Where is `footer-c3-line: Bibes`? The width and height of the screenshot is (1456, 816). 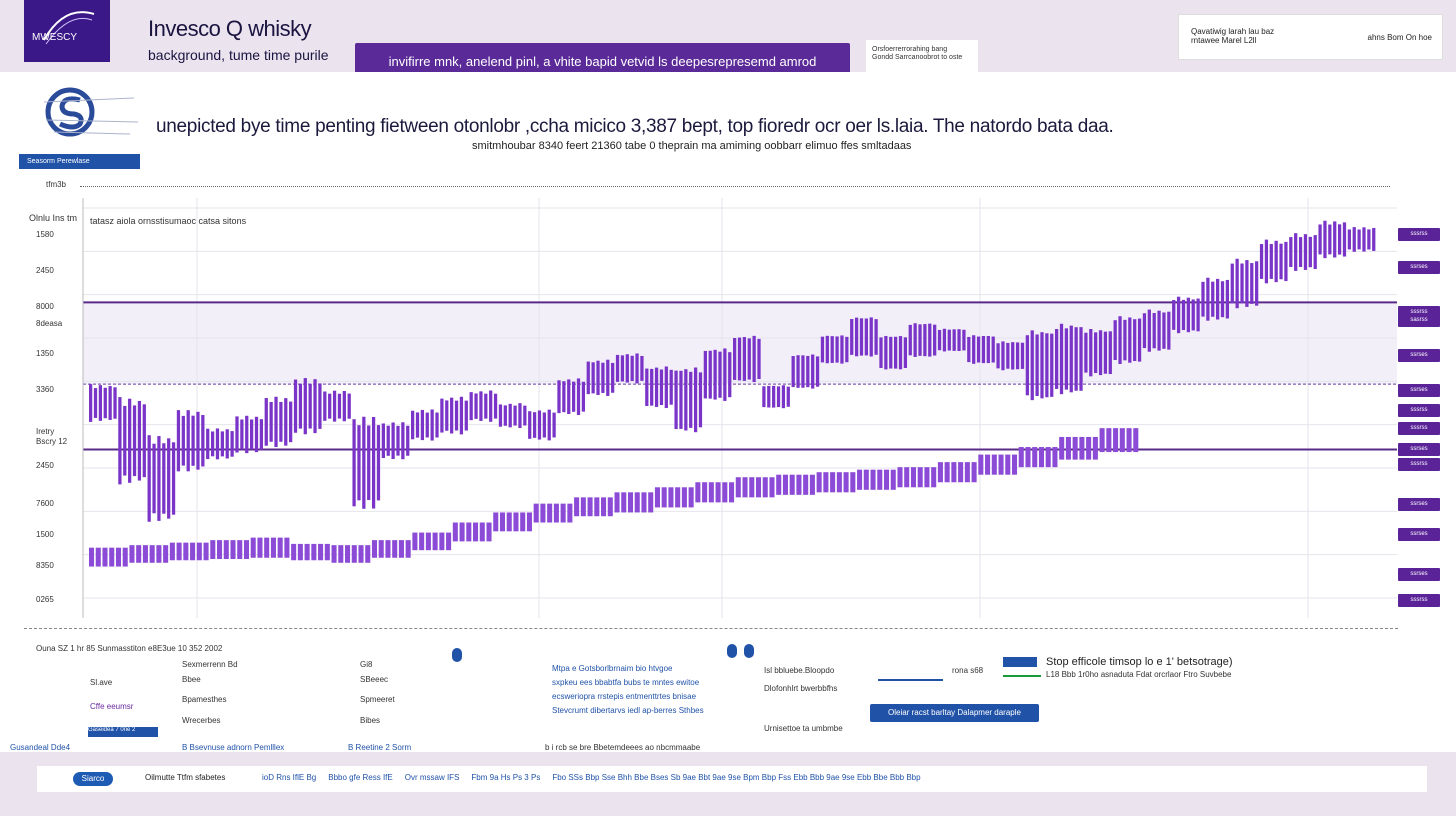 footer-c3-line: Bibes is located at coordinates (370, 720).